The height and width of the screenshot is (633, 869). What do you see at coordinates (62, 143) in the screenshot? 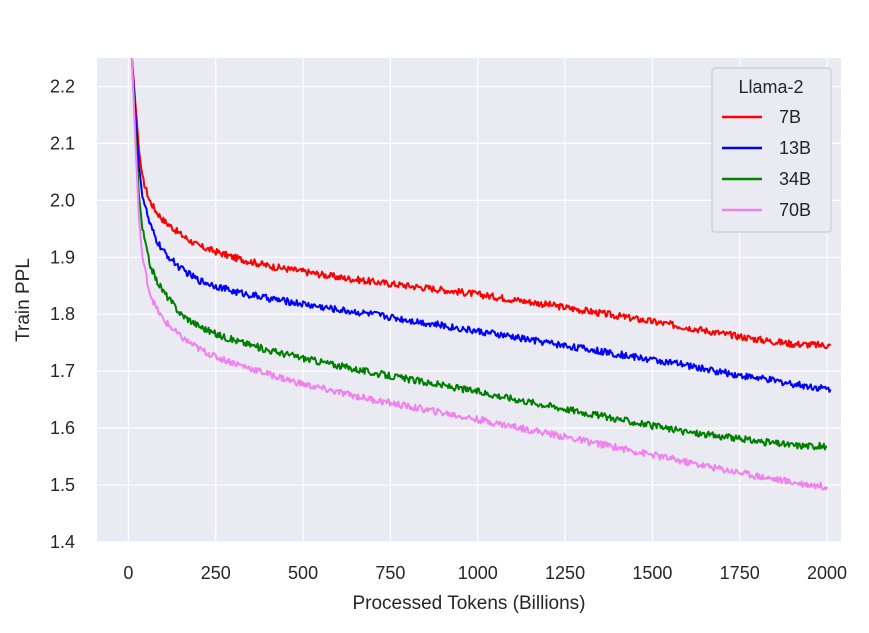
I see `y-tick-label: 2.1` at bounding box center [62, 143].